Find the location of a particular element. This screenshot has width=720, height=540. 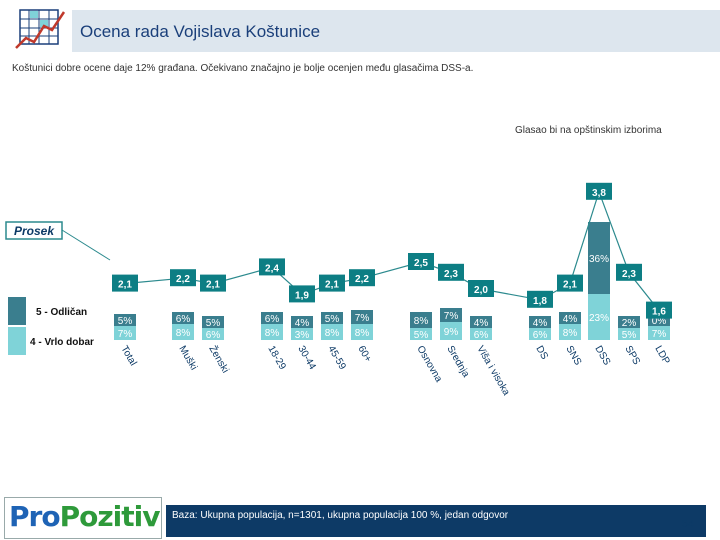

category-tick-label: DS is located at coordinates (541, 353).